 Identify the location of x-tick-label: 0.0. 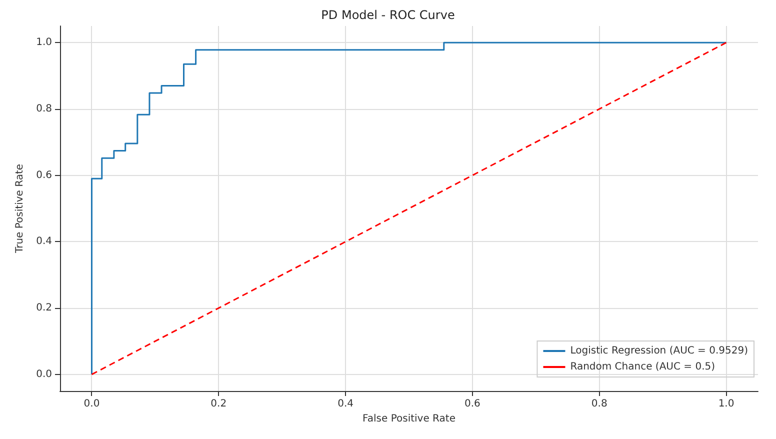
(92, 404).